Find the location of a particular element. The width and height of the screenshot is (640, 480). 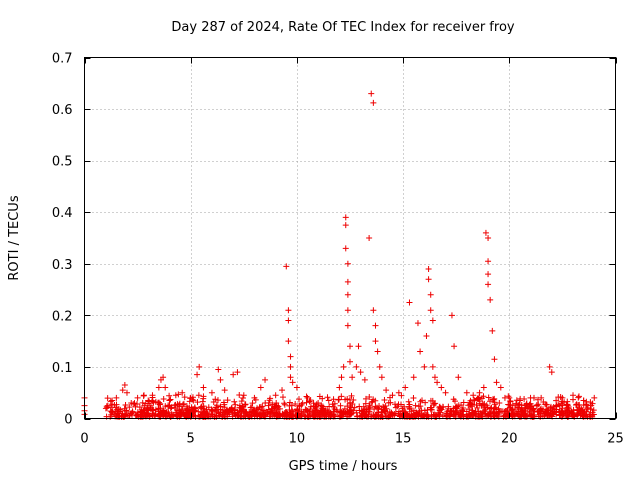

x-tick-label: 25 is located at coordinates (615, 439).